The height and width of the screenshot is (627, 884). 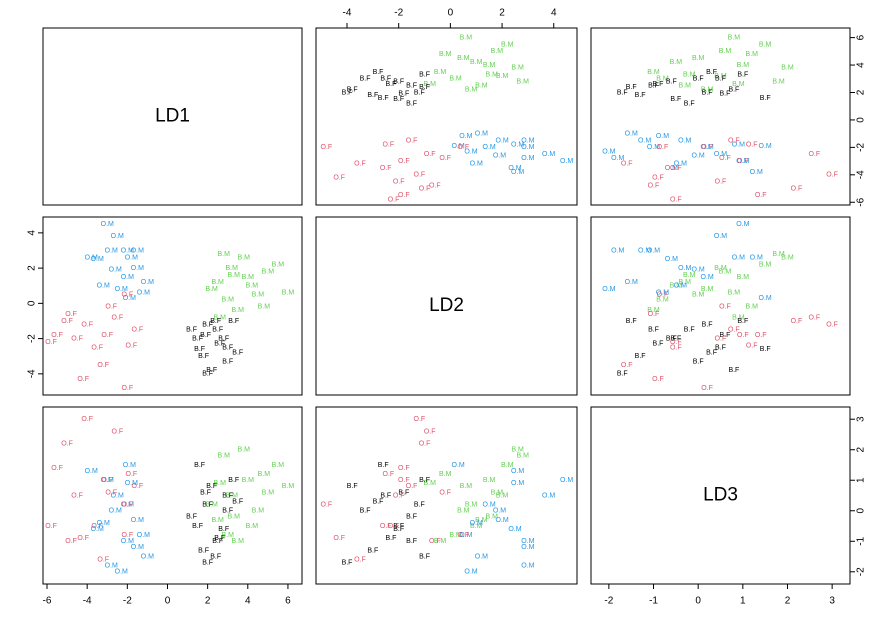 I want to click on y-tick-label: 2, so click(x=861, y=92).